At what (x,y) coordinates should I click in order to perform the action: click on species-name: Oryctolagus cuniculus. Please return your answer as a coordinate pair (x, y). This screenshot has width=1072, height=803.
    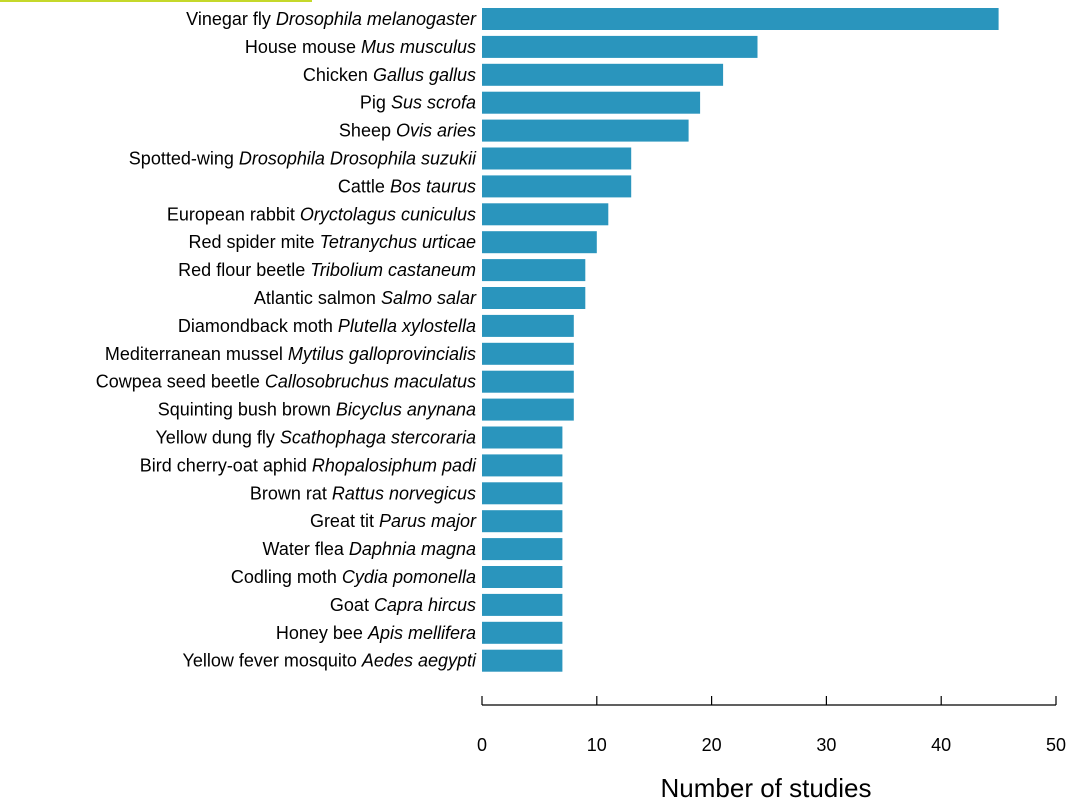
    Looking at the image, I should click on (388, 214).